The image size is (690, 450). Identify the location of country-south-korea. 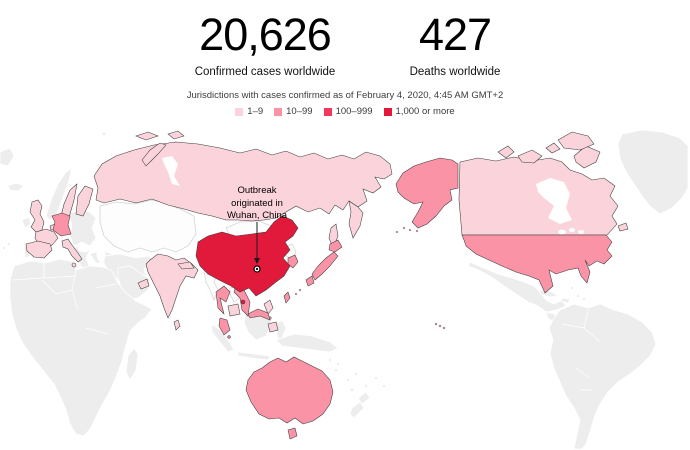
(293, 261).